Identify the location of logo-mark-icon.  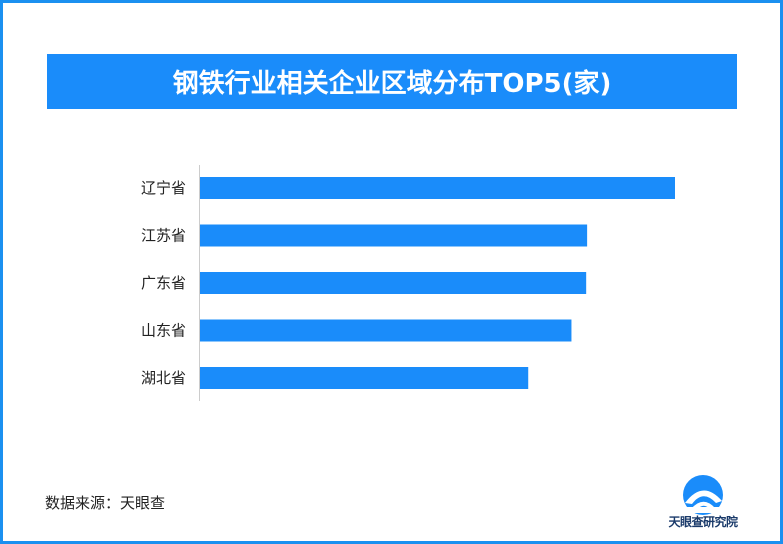
(703, 495).